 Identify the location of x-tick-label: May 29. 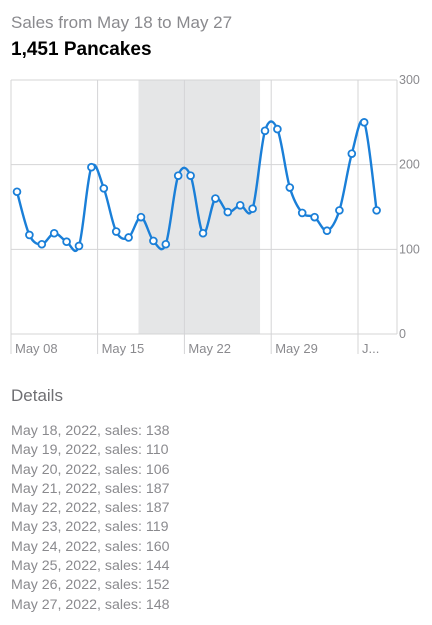
(296, 348).